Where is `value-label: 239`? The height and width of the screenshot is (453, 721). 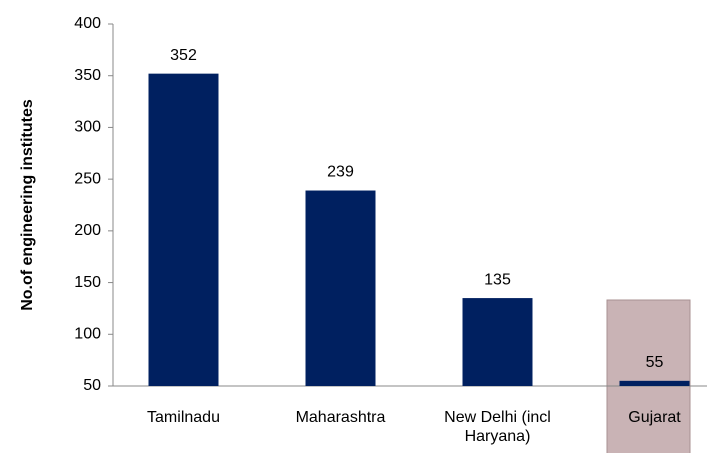
value-label: 239 is located at coordinates (340, 172).